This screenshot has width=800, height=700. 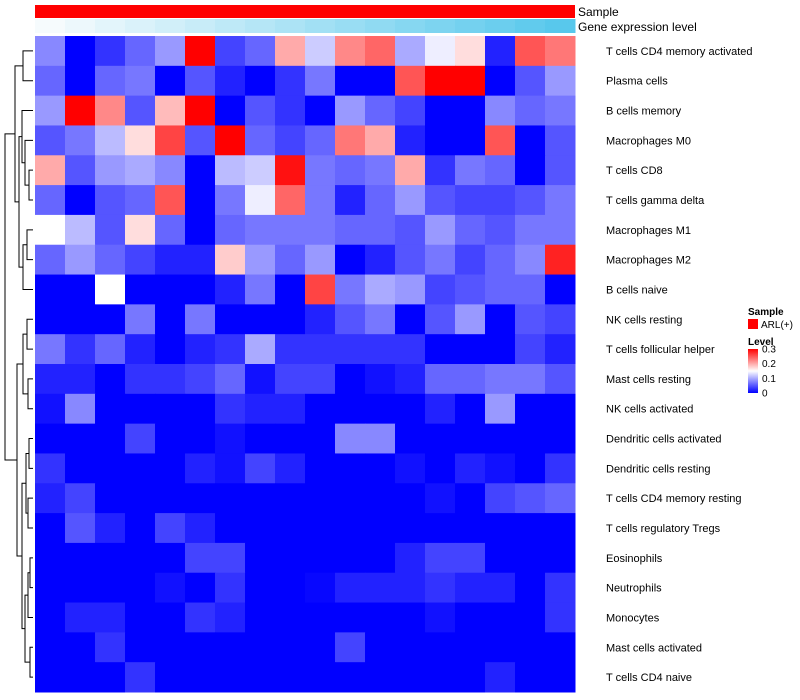 I want to click on expression-level-annotation-label: Gene expression level, so click(x=637, y=27).